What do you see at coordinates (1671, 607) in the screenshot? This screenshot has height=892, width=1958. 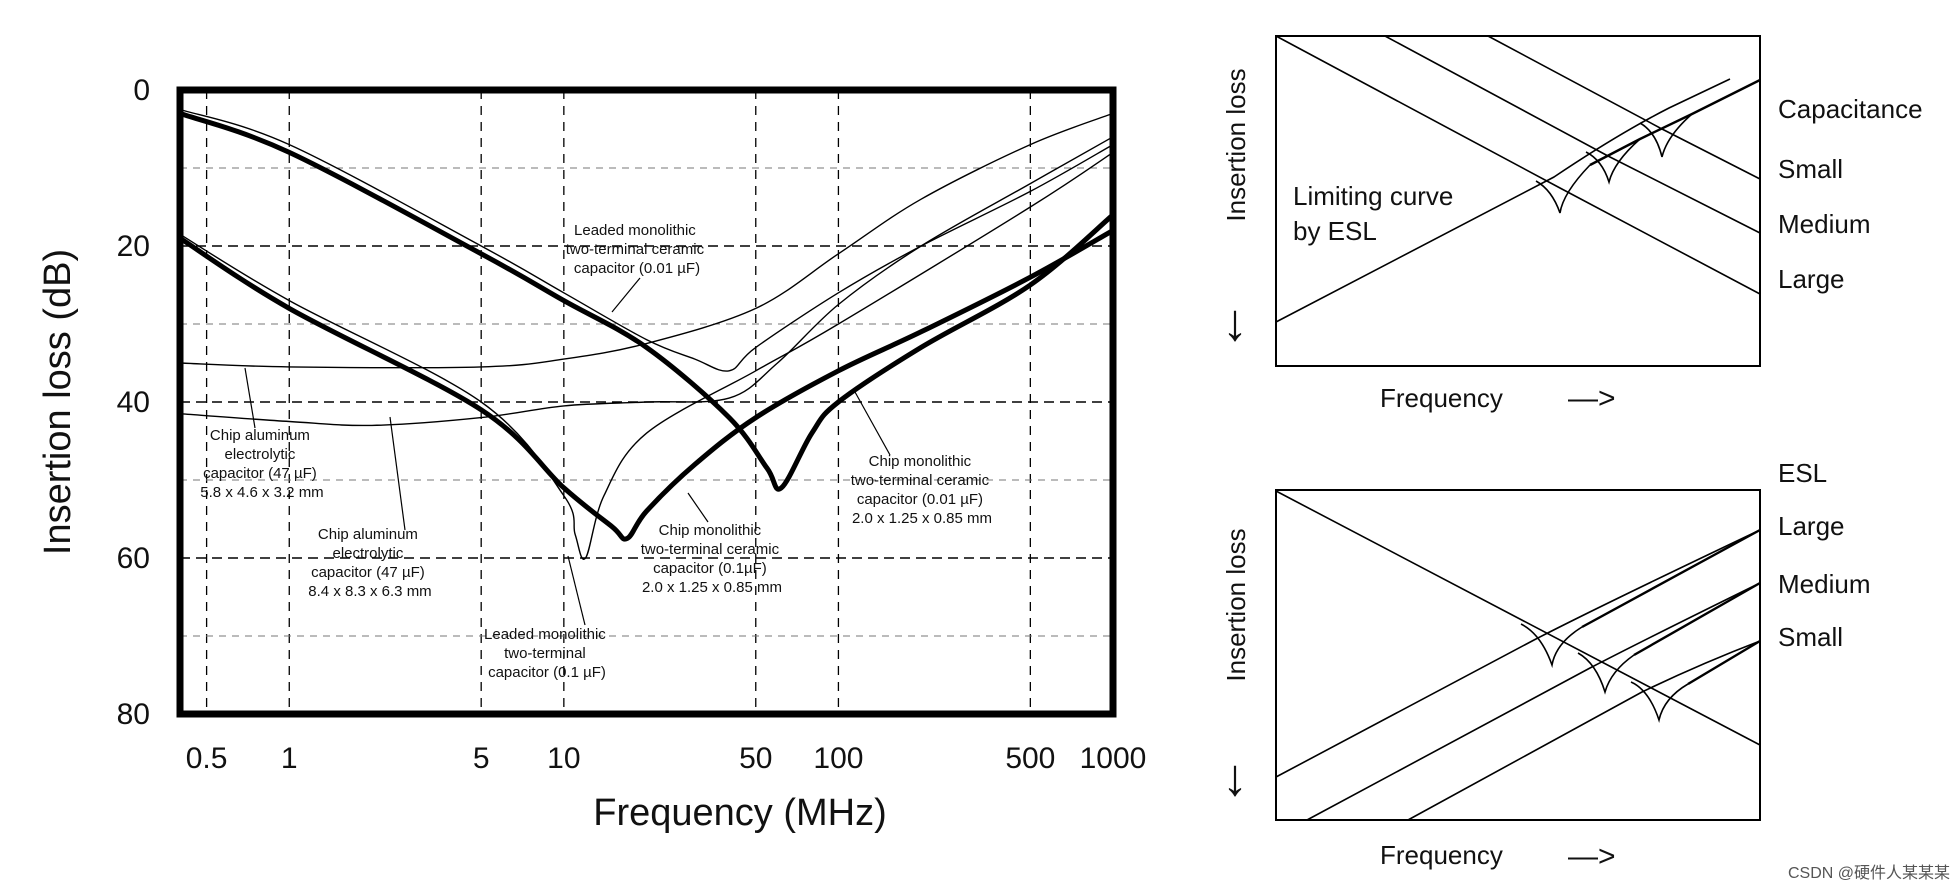 I see `bottom-thick-line` at bounding box center [1671, 607].